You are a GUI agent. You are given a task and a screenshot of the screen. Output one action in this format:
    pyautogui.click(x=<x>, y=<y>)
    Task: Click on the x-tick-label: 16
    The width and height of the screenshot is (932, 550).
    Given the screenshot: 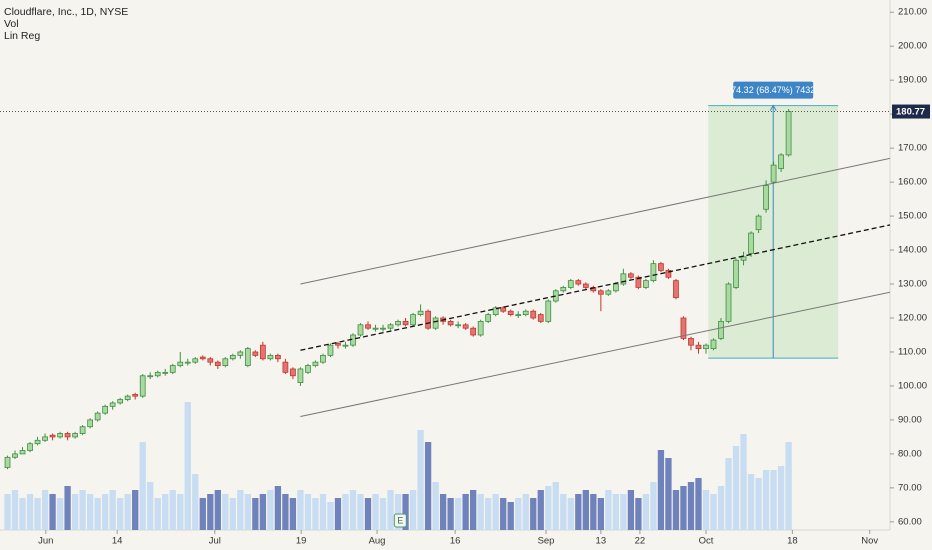 What is the action you would take?
    pyautogui.click(x=455, y=541)
    